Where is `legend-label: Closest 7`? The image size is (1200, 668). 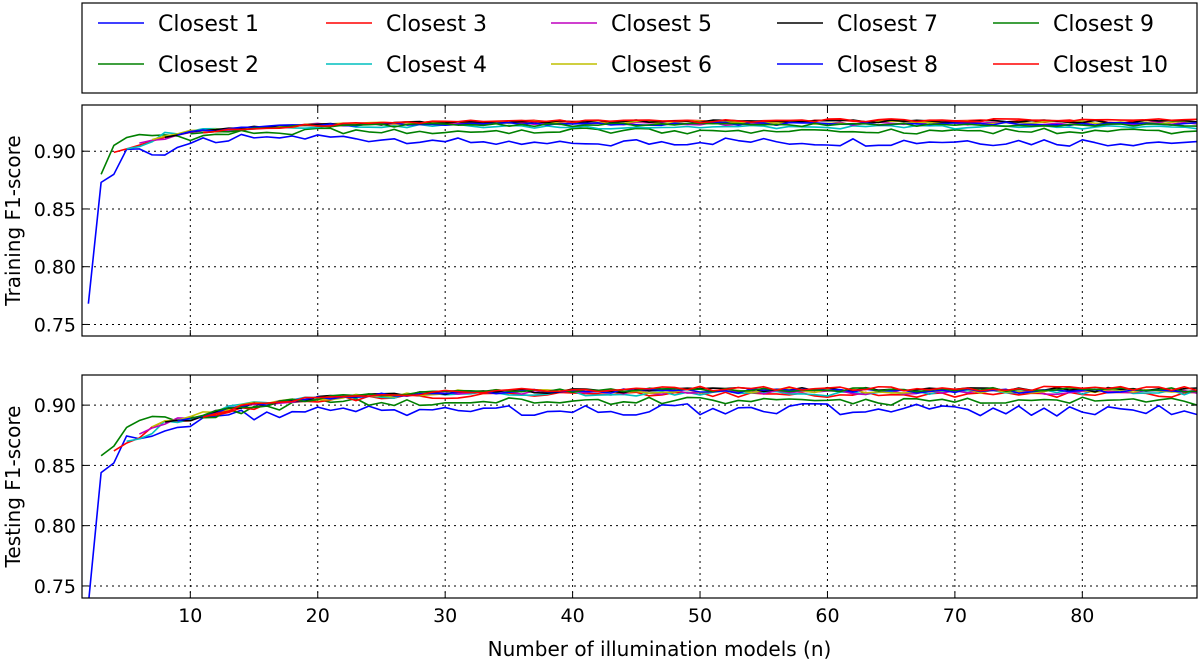
legend-label: Closest 7 is located at coordinates (887, 24).